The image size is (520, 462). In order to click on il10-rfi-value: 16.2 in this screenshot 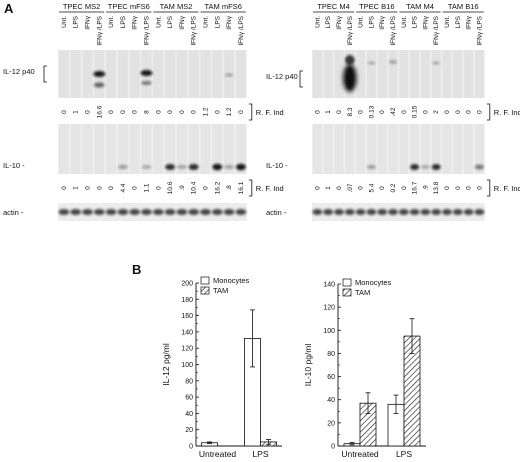, I will do `click(217, 187)`.